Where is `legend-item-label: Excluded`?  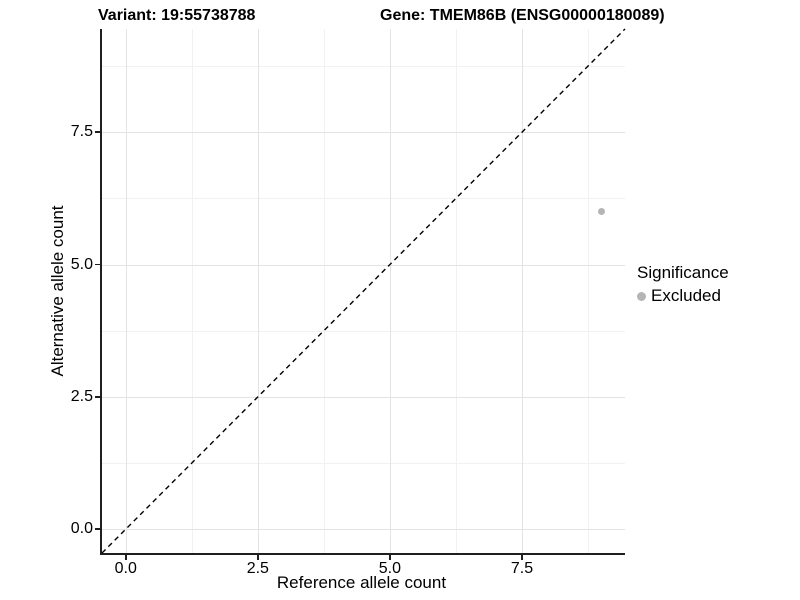 legend-item-label: Excluded is located at coordinates (686, 295).